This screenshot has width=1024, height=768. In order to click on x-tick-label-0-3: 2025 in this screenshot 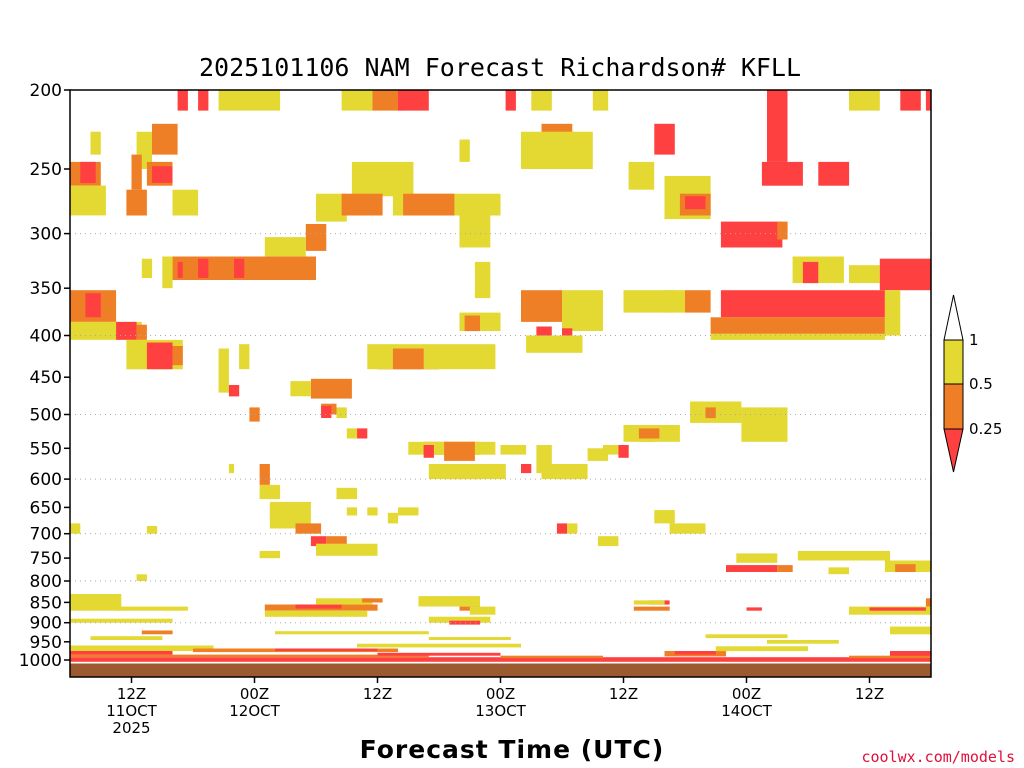, I will do `click(131, 728)`.